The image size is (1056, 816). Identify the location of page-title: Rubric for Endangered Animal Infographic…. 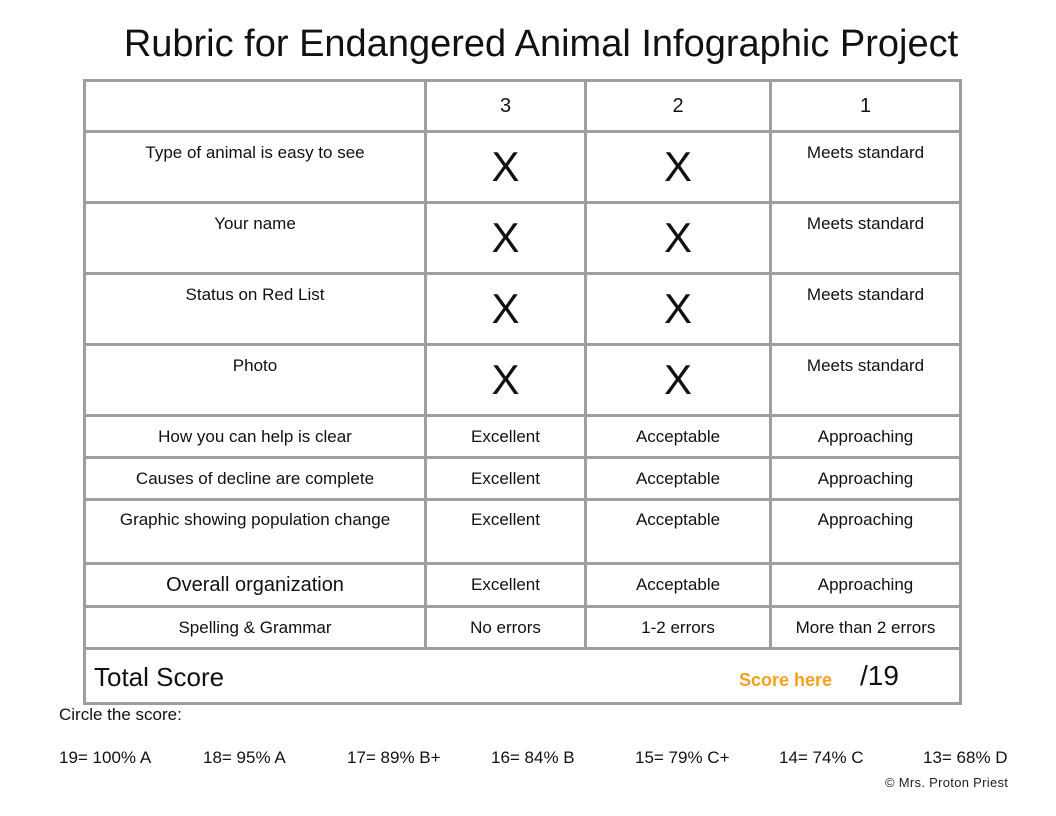
(541, 44).